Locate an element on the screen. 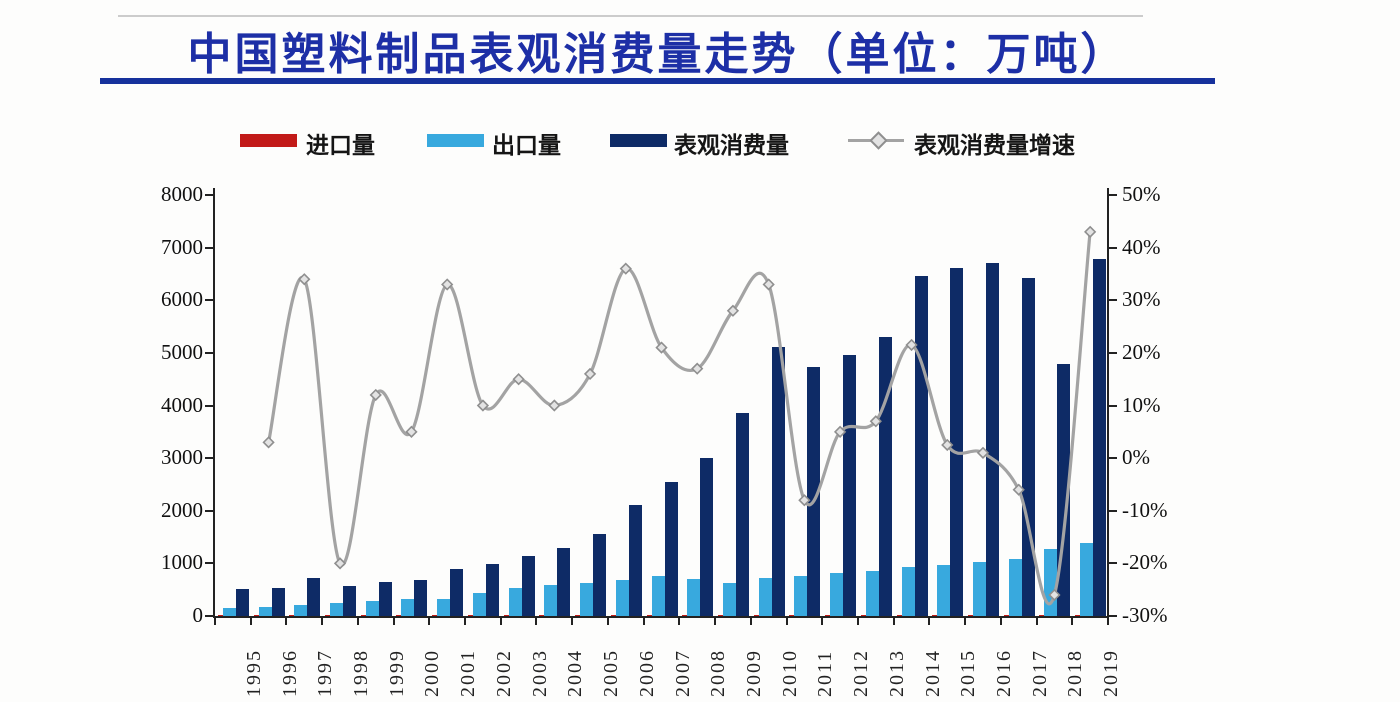  x-axis-label-text: 2003 is located at coordinates (539, 673).